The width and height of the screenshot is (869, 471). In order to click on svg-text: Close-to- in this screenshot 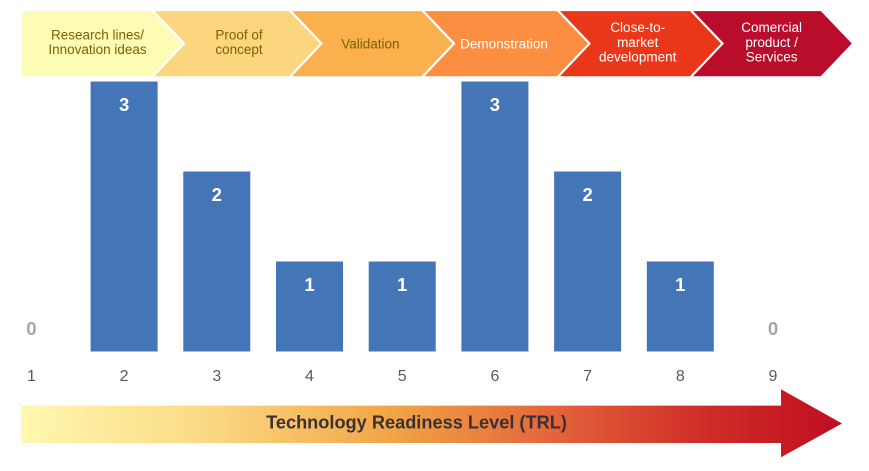, I will do `click(637, 27)`.